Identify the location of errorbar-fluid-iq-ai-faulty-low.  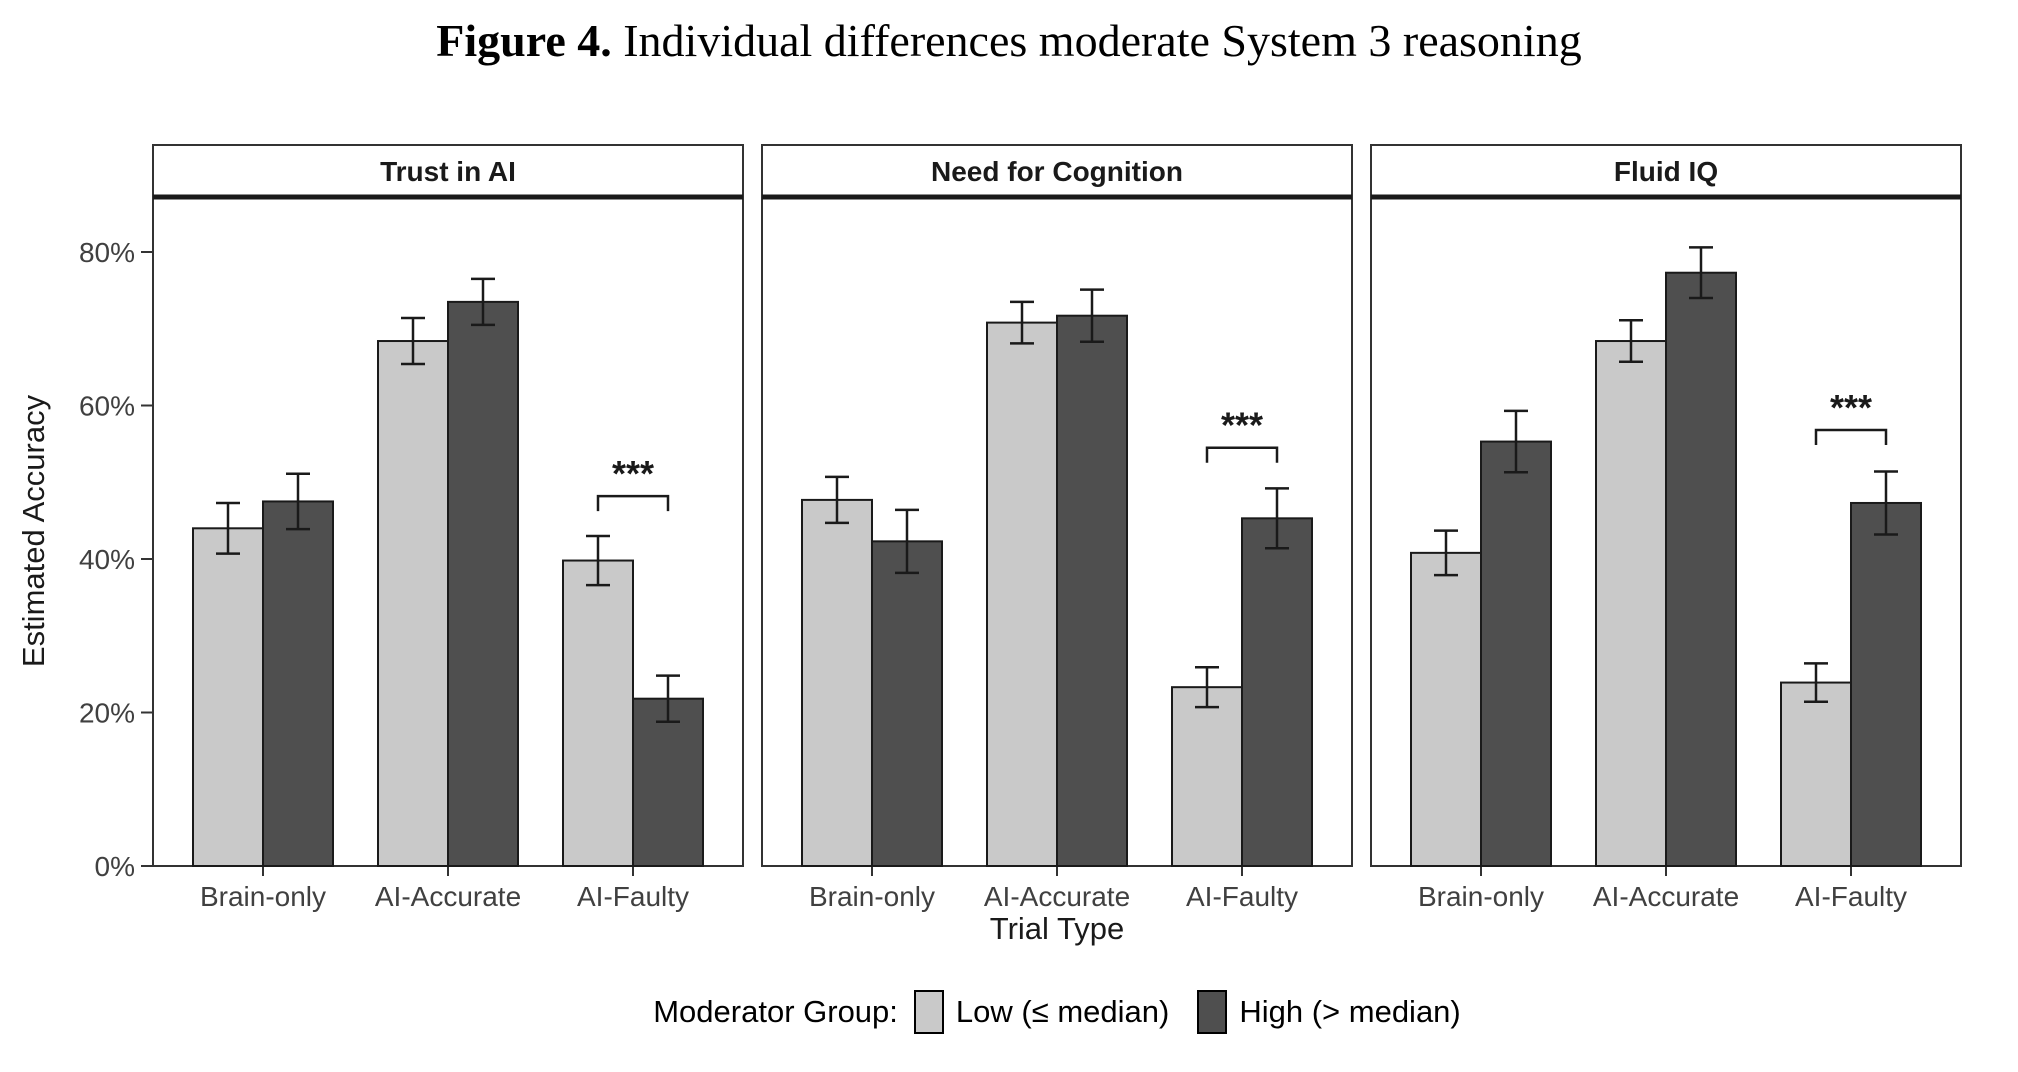
(1816, 683).